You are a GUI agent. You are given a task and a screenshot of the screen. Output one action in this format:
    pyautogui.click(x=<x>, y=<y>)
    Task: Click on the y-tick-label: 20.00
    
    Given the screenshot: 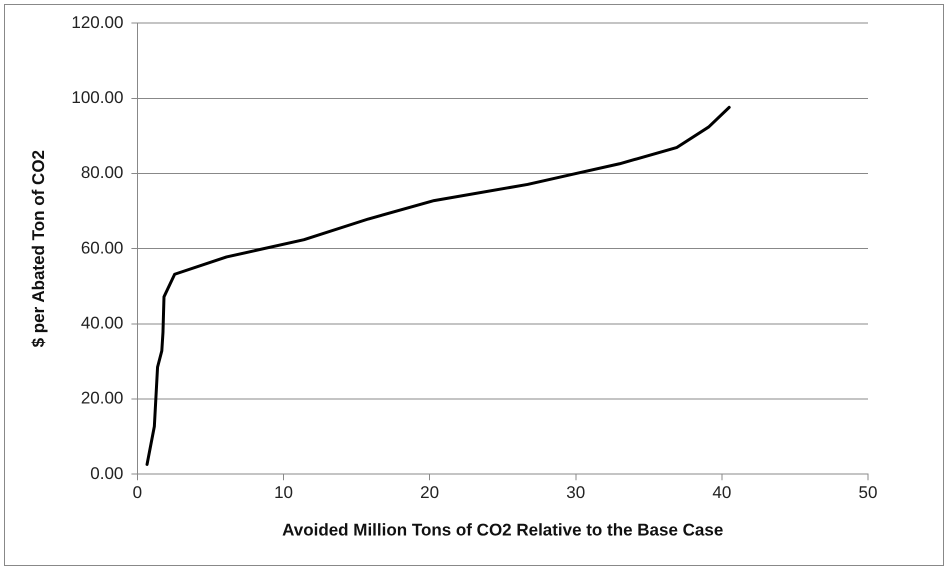 What is the action you would take?
    pyautogui.click(x=102, y=398)
    